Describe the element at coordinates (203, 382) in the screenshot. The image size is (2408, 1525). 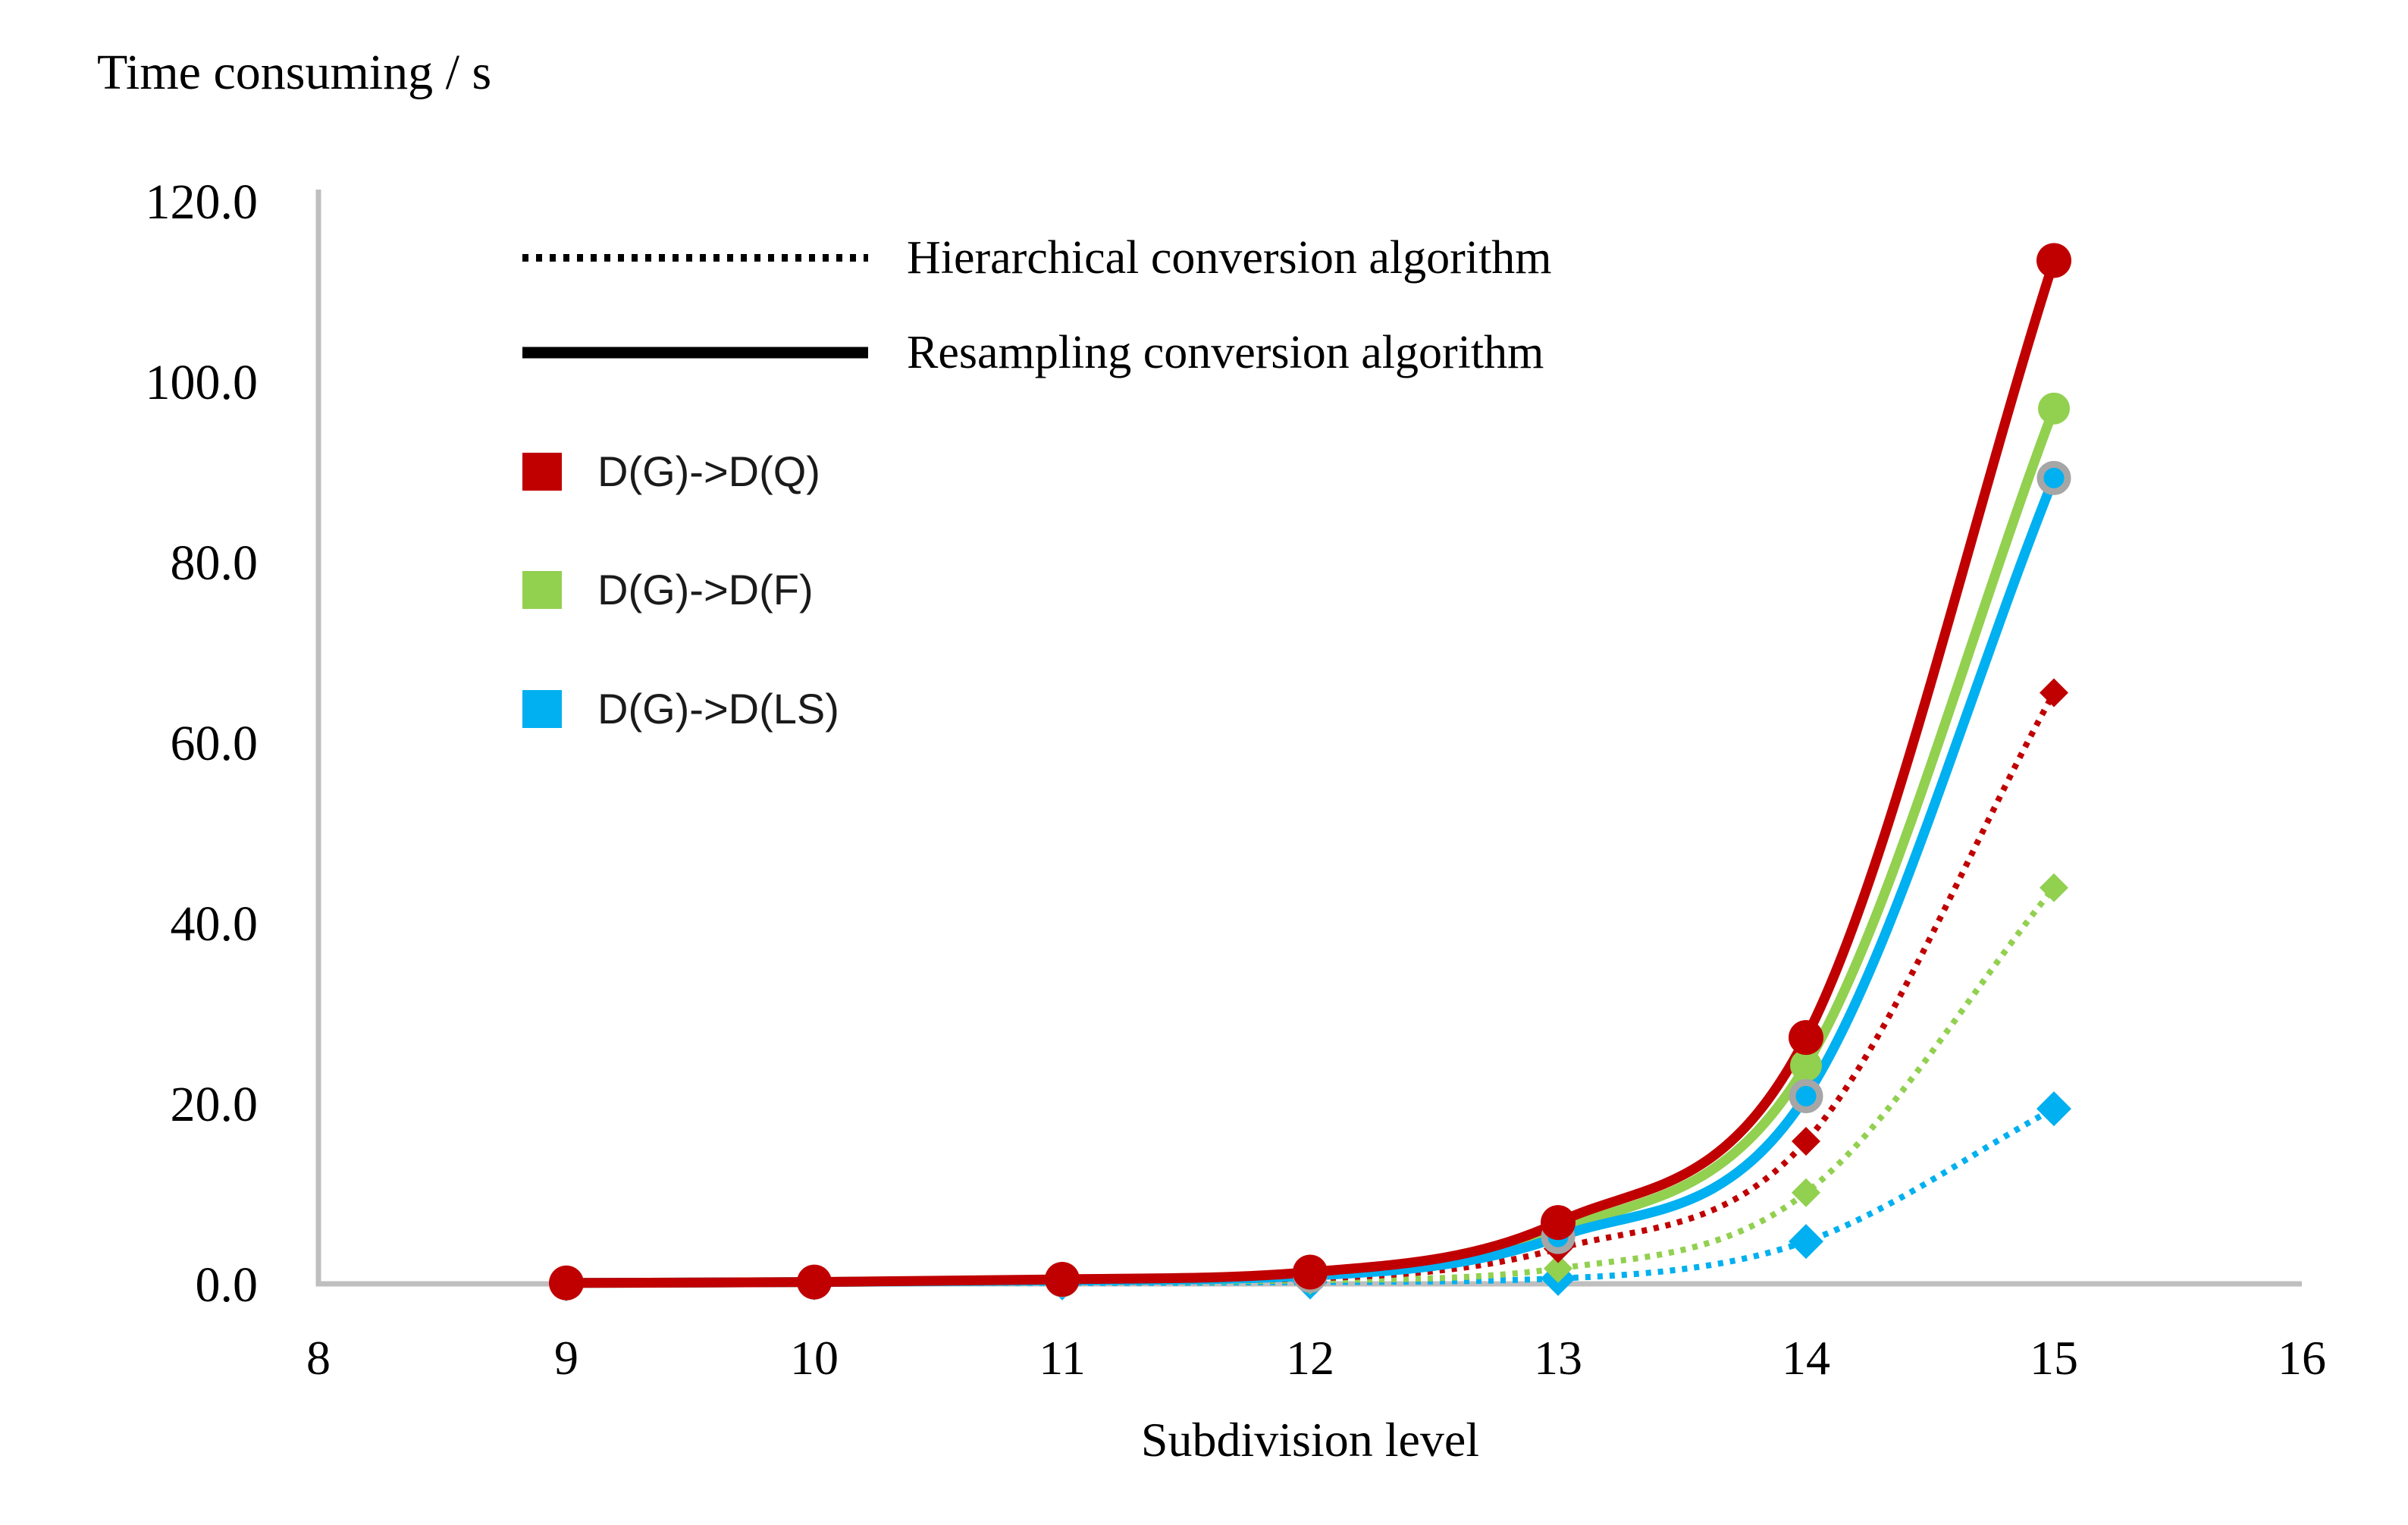
I see `y-tick-label: 100.0` at that location.